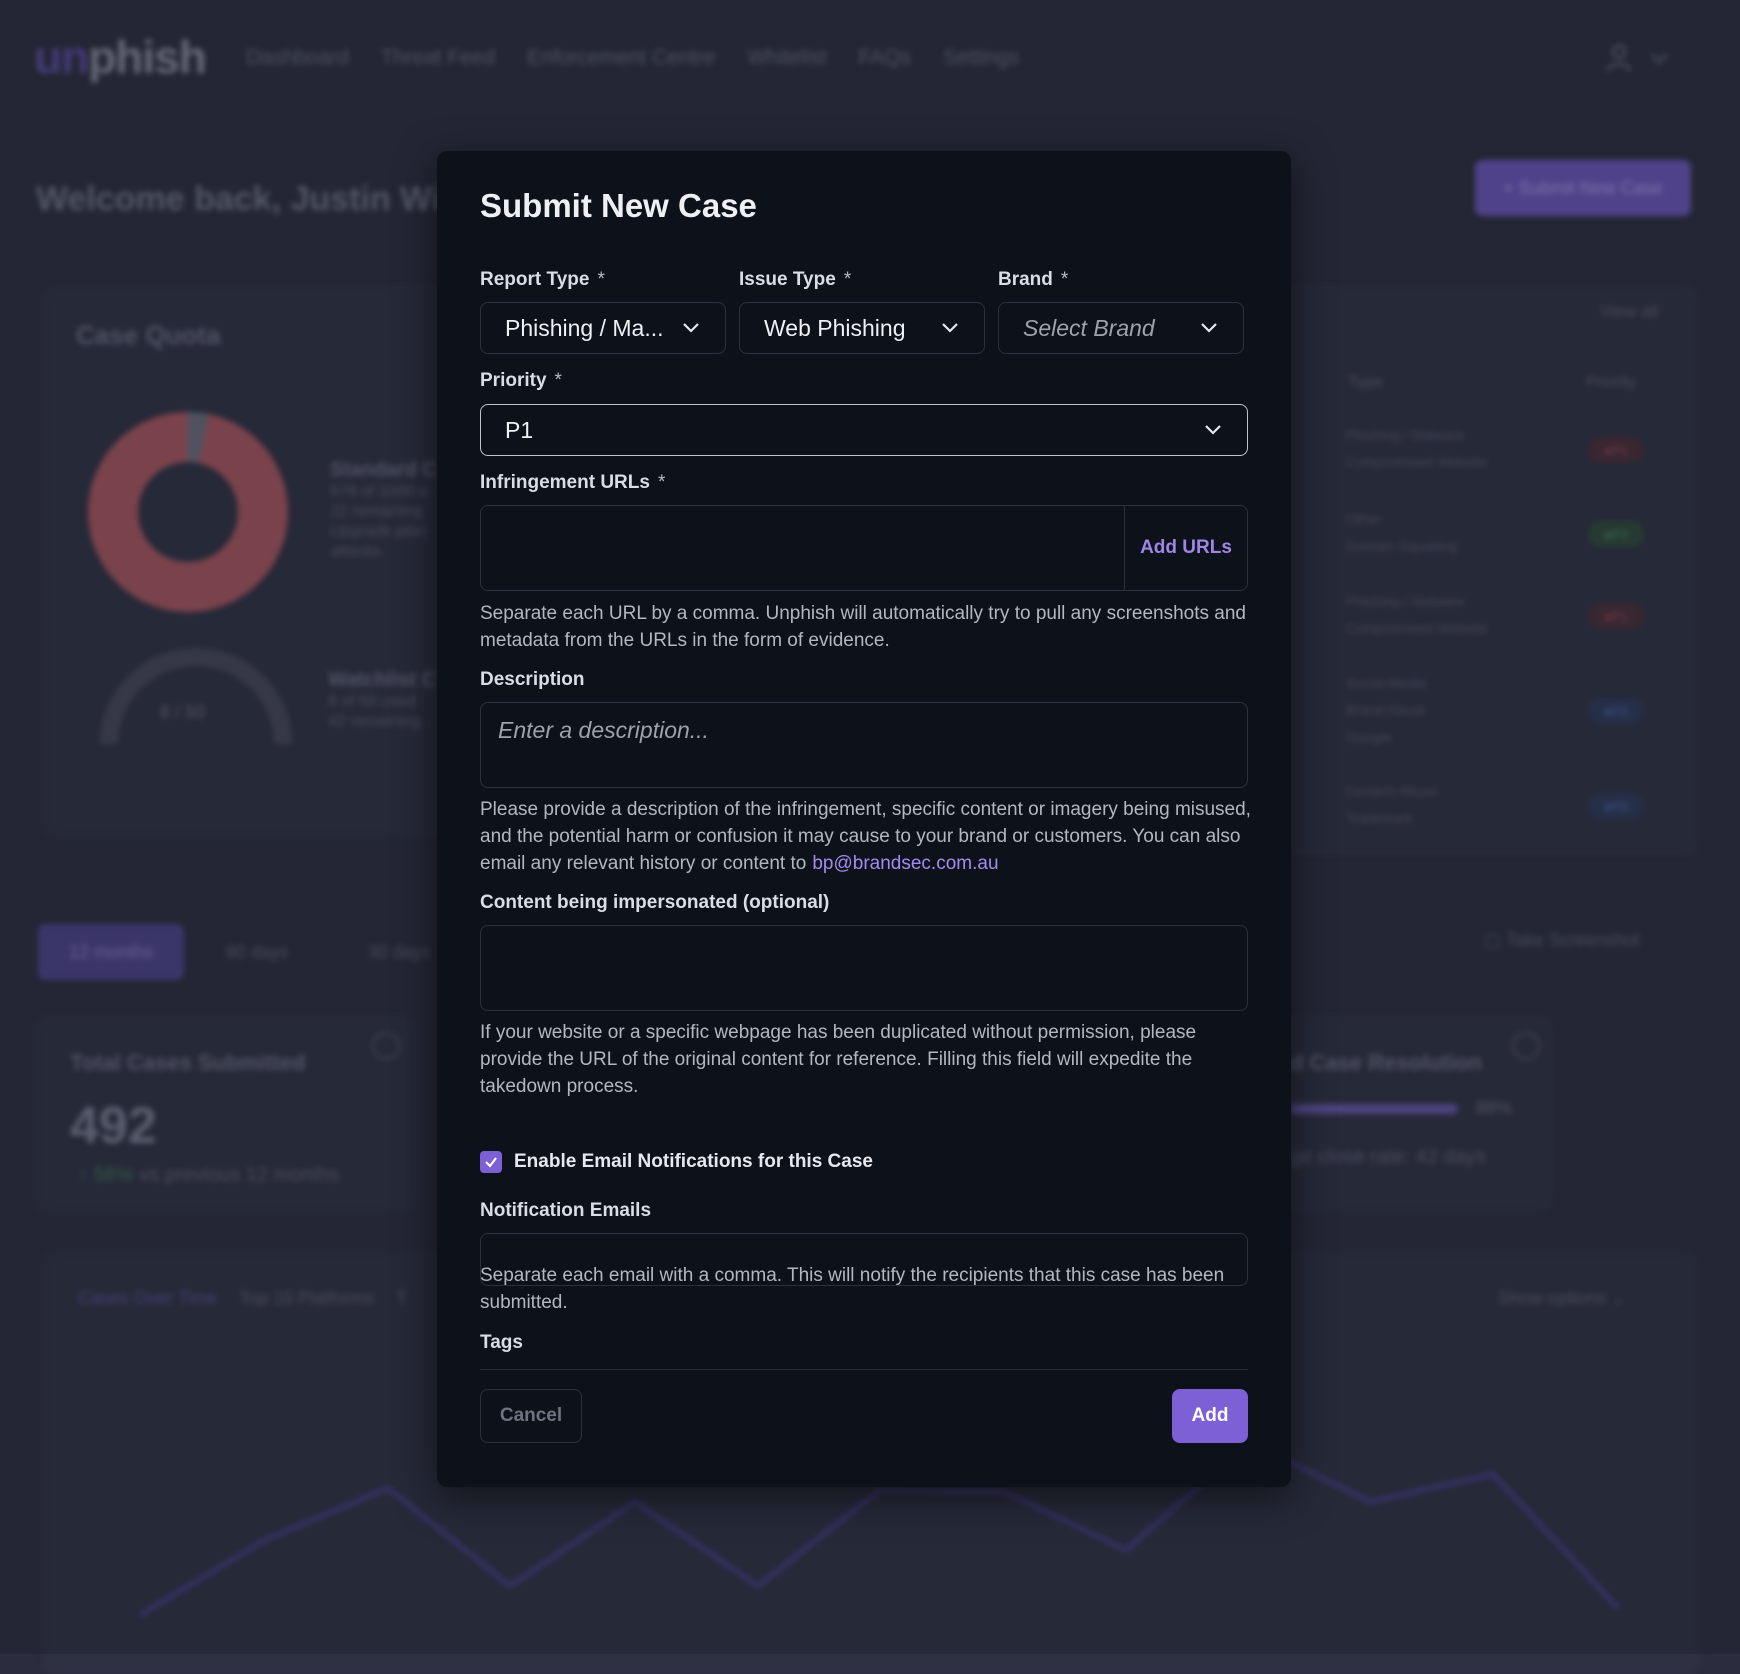  Describe the element at coordinates (257, 951) in the screenshot. I see `range-90-days: 90 days` at that location.